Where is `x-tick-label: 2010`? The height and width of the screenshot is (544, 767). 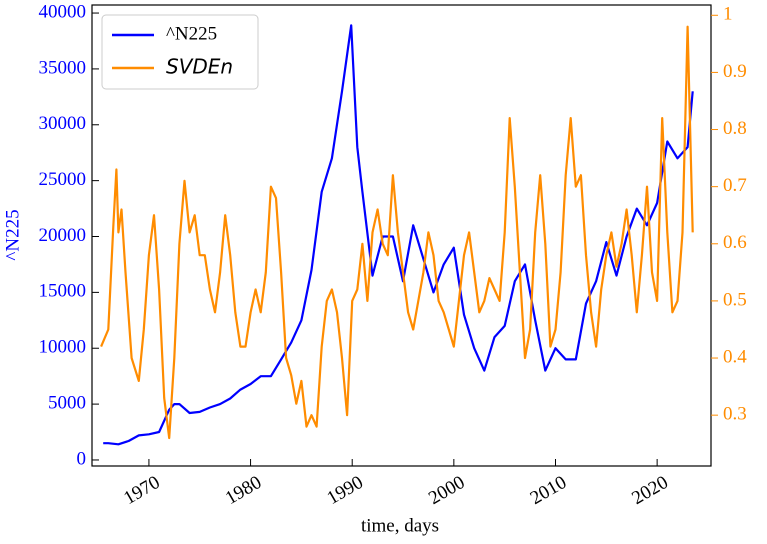
x-tick-label: 2010 is located at coordinates (548, 490).